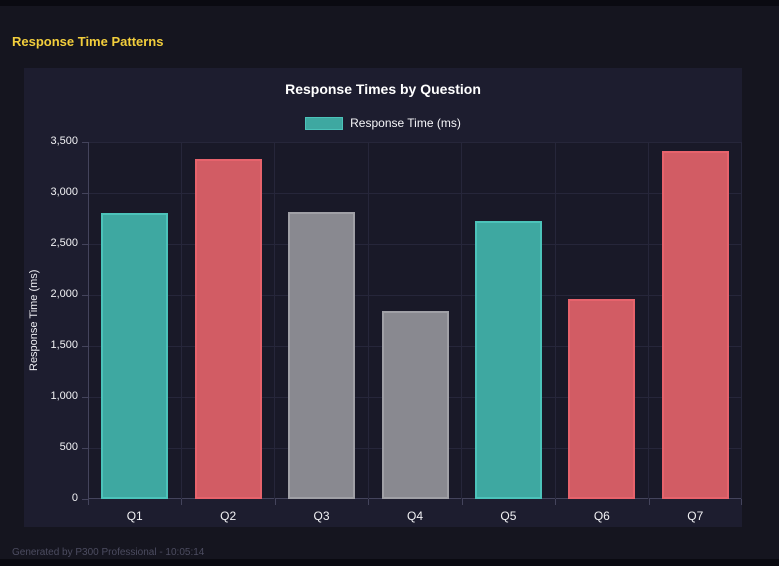 The image size is (779, 566). What do you see at coordinates (508, 516) in the screenshot?
I see `x-tick-label: Q5` at bounding box center [508, 516].